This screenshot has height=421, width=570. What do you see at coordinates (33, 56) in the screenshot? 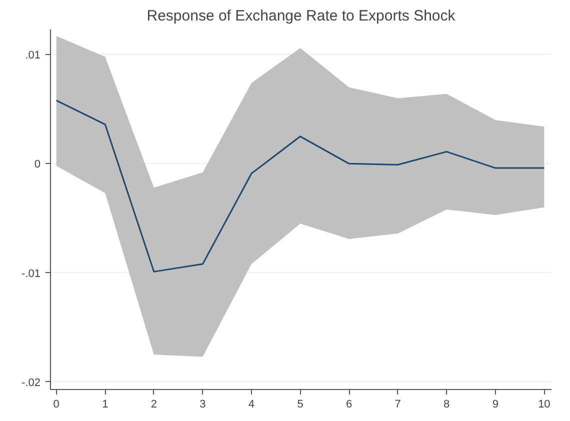
I see `y-tick-label: .01` at bounding box center [33, 56].